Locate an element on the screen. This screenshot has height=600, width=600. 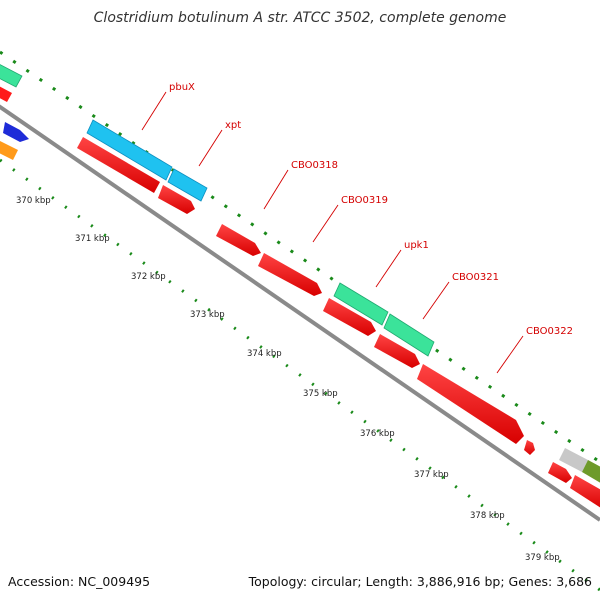
label-line-upk1 is located at coordinates (388, 268).